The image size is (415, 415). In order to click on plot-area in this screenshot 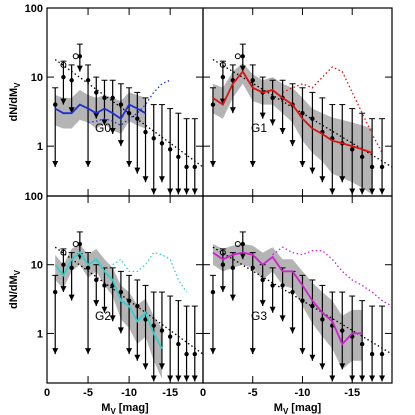, I will do `click(127, 119)`.